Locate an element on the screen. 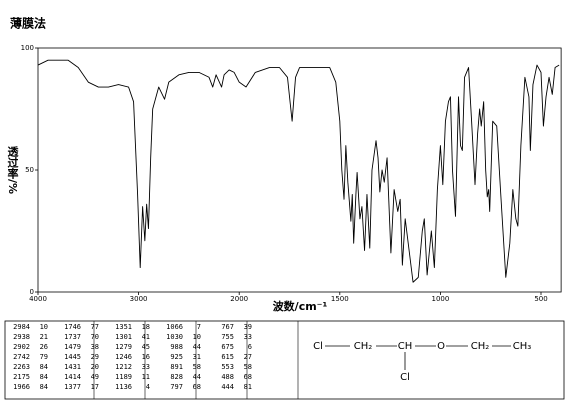 The width and height of the screenshot is (570, 411). peak-wavenumber: 615 is located at coordinates (227, 357).